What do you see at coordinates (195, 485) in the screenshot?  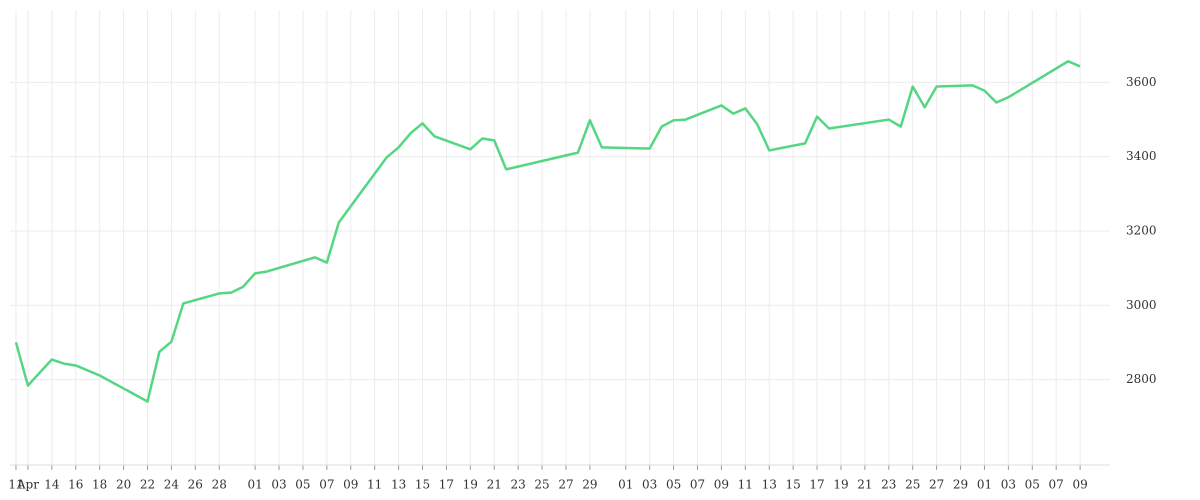 I see `x-tick-label: 26` at bounding box center [195, 485].